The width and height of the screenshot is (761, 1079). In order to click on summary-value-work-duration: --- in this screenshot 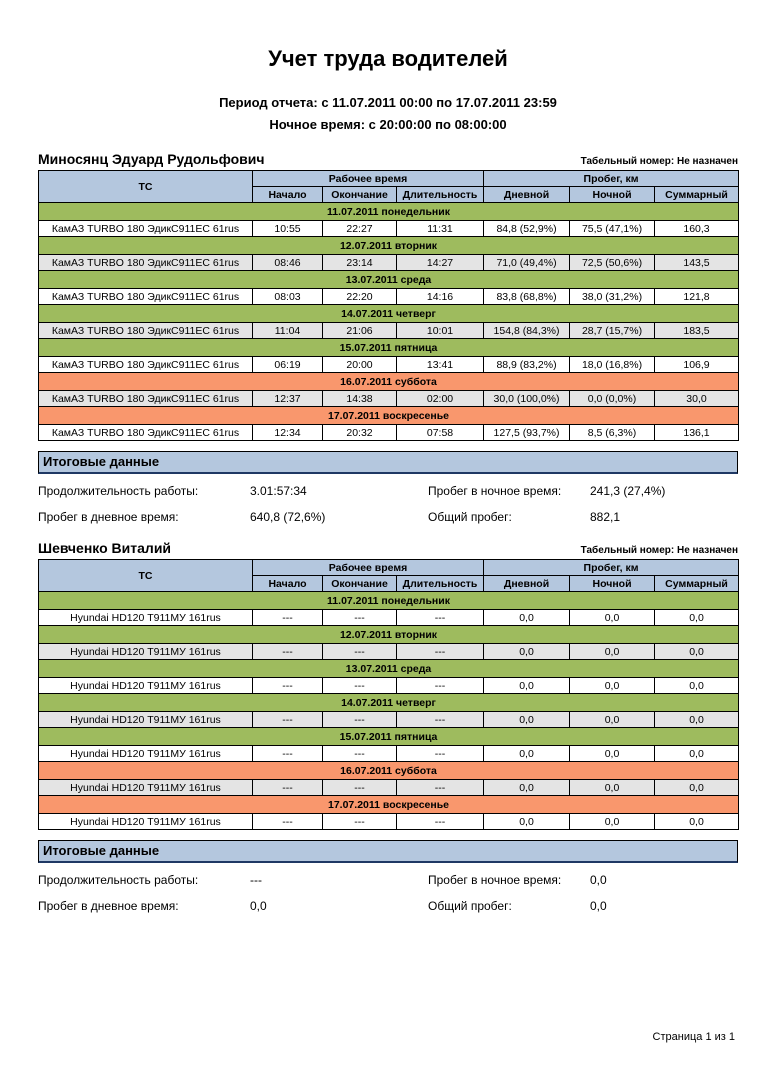, I will do `click(256, 880)`.